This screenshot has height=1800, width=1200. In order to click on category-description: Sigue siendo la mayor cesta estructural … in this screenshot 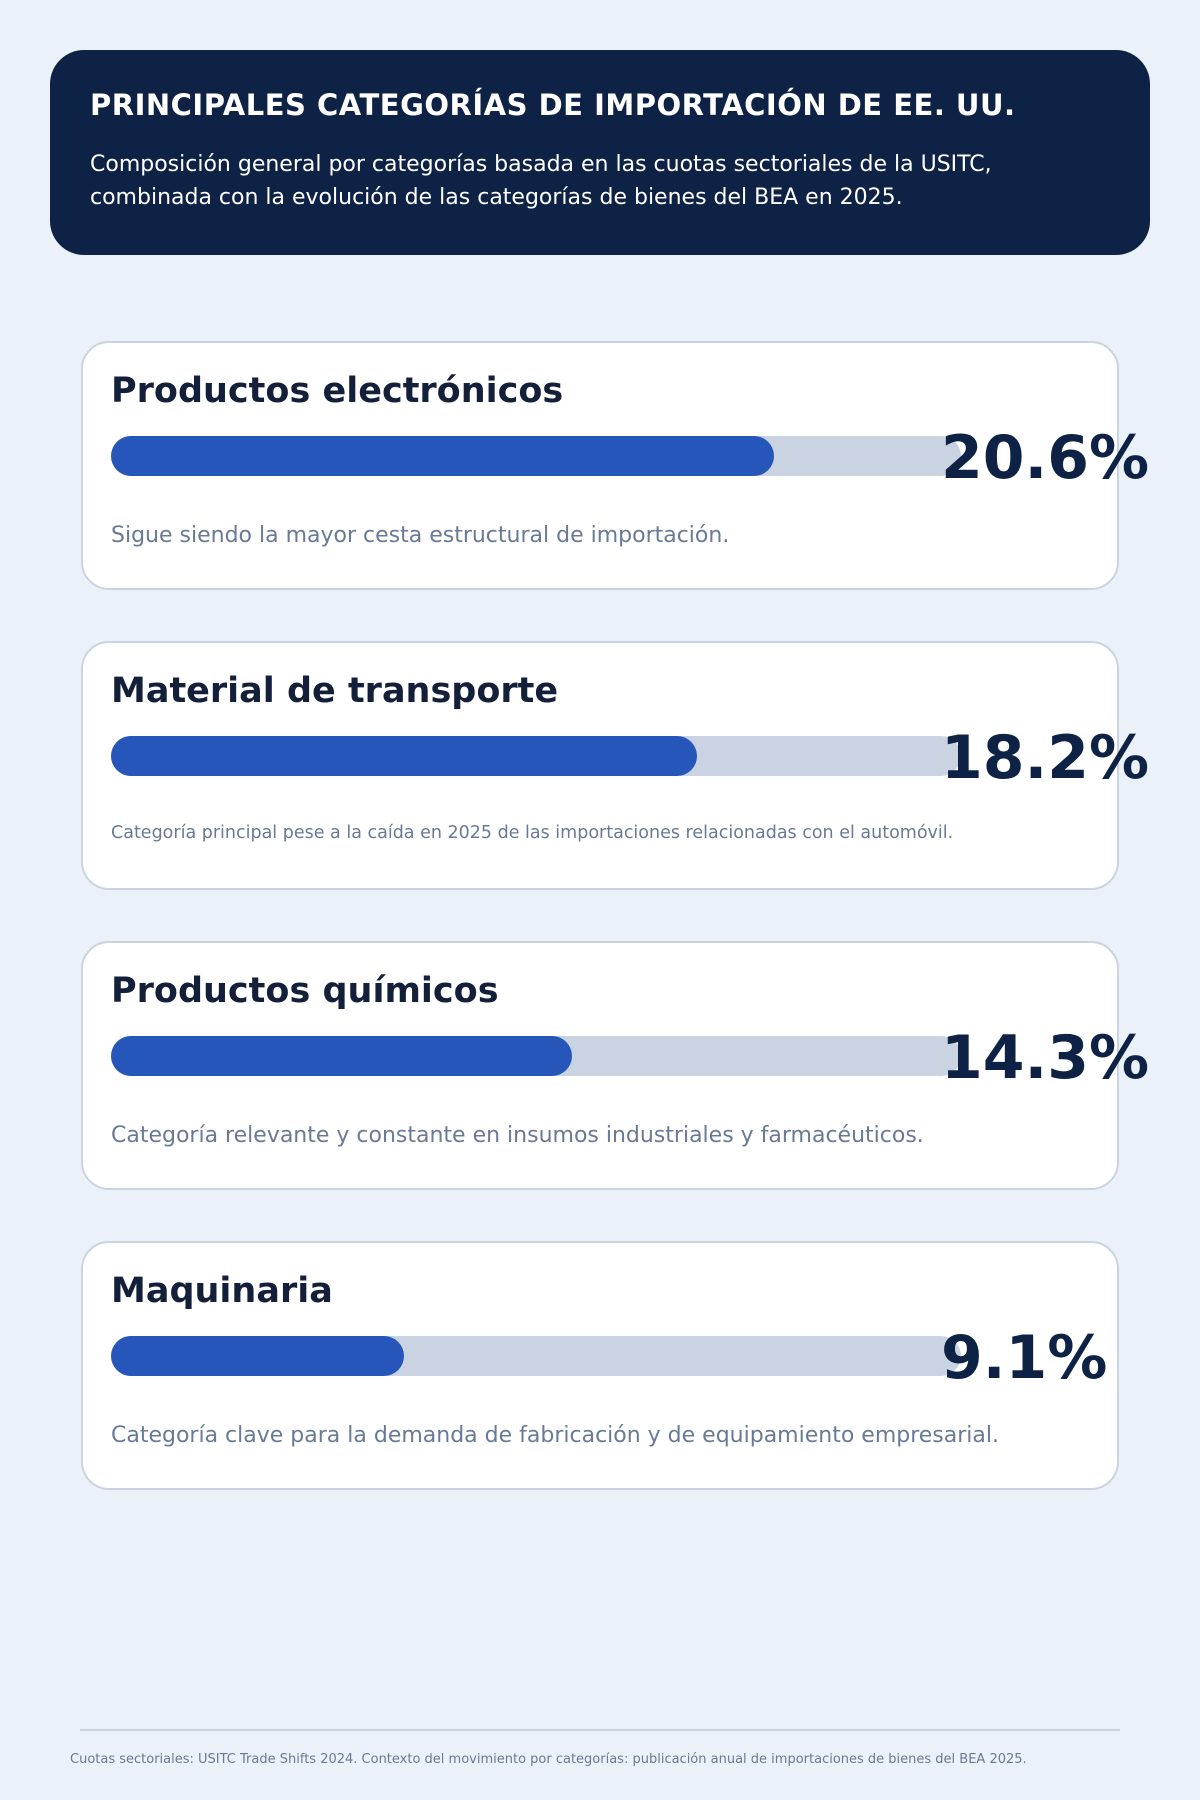, I will do `click(420, 535)`.